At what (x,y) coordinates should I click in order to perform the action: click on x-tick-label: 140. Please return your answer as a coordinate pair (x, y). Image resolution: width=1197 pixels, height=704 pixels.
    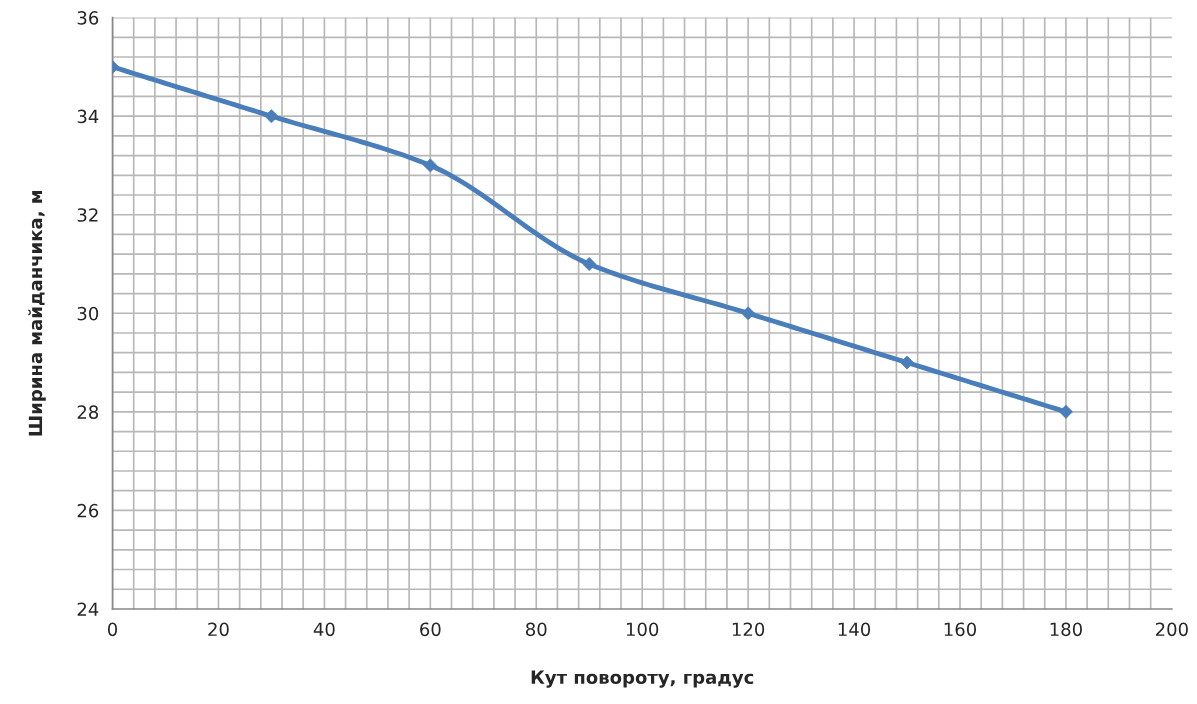
    Looking at the image, I should click on (854, 629).